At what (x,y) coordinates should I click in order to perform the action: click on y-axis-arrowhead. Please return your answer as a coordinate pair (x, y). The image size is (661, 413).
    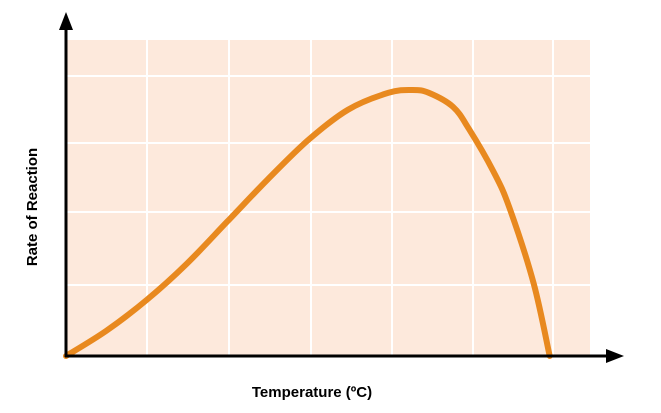
    Looking at the image, I should click on (66, 21).